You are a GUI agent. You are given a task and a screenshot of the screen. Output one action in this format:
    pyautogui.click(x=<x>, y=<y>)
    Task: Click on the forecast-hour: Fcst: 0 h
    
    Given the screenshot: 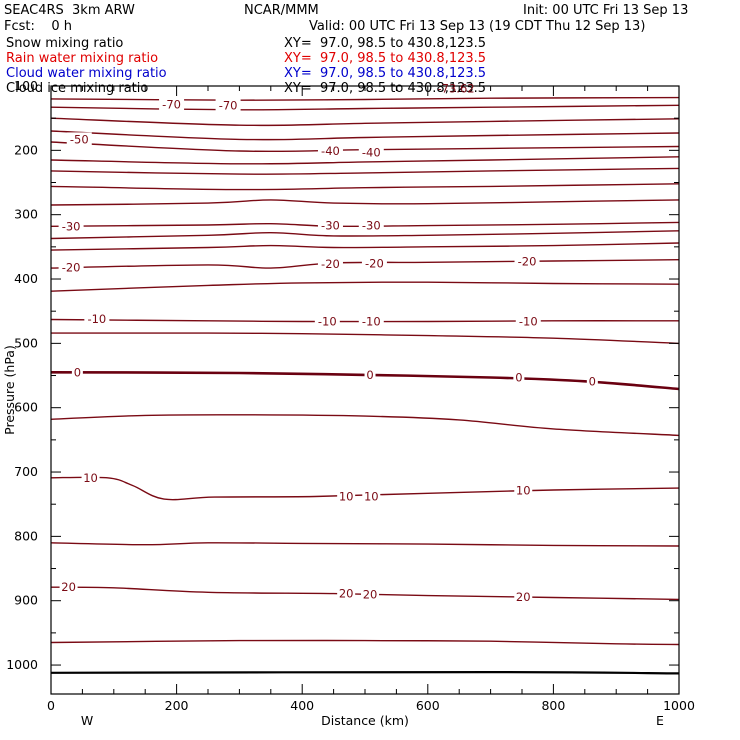 What is the action you would take?
    pyautogui.click(x=38, y=26)
    